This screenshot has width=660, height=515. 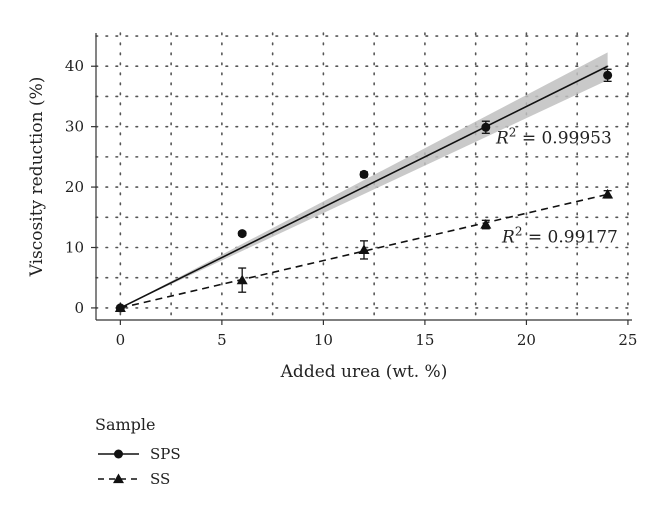 I want to click on legend-title: Sample, so click(x=125, y=424).